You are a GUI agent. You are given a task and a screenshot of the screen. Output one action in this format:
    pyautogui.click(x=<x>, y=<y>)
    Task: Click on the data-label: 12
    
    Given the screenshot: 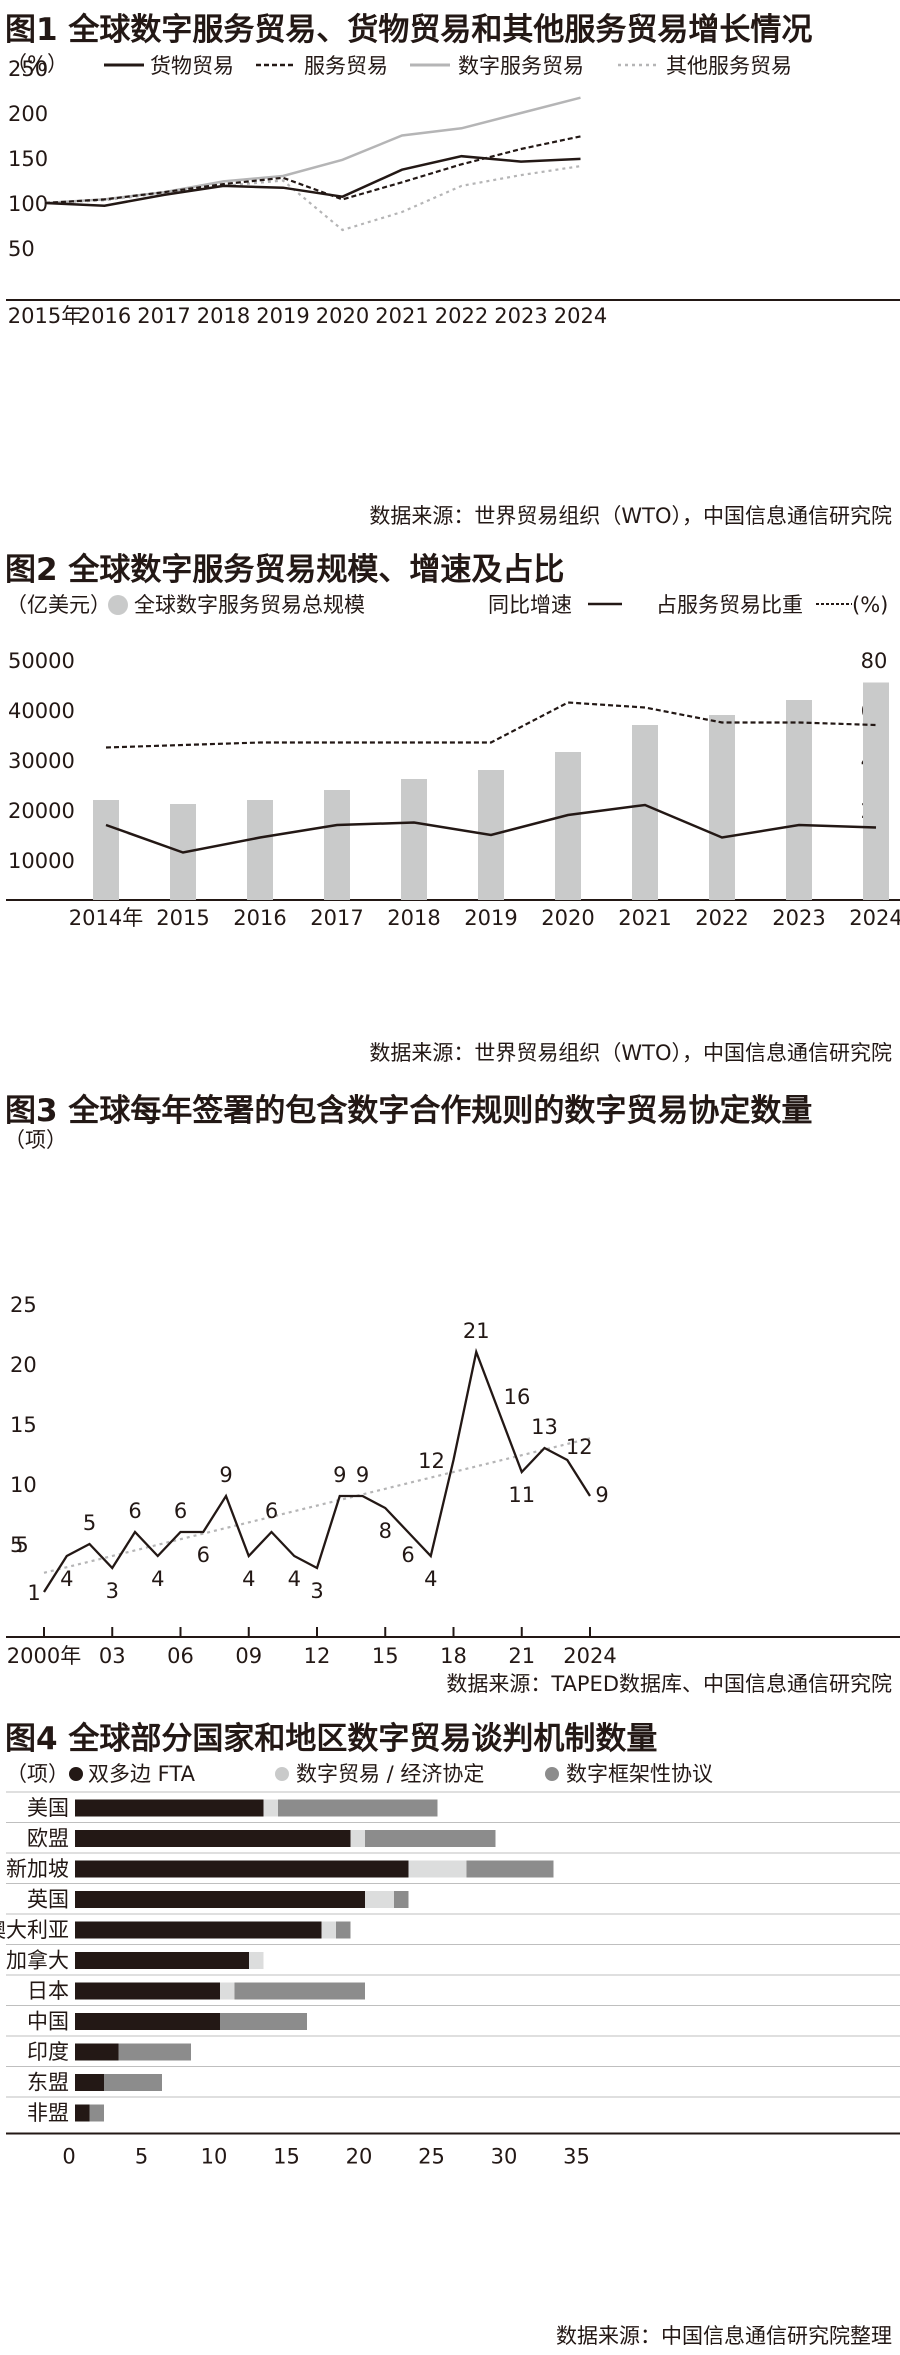 What is the action you would take?
    pyautogui.click(x=579, y=1447)
    